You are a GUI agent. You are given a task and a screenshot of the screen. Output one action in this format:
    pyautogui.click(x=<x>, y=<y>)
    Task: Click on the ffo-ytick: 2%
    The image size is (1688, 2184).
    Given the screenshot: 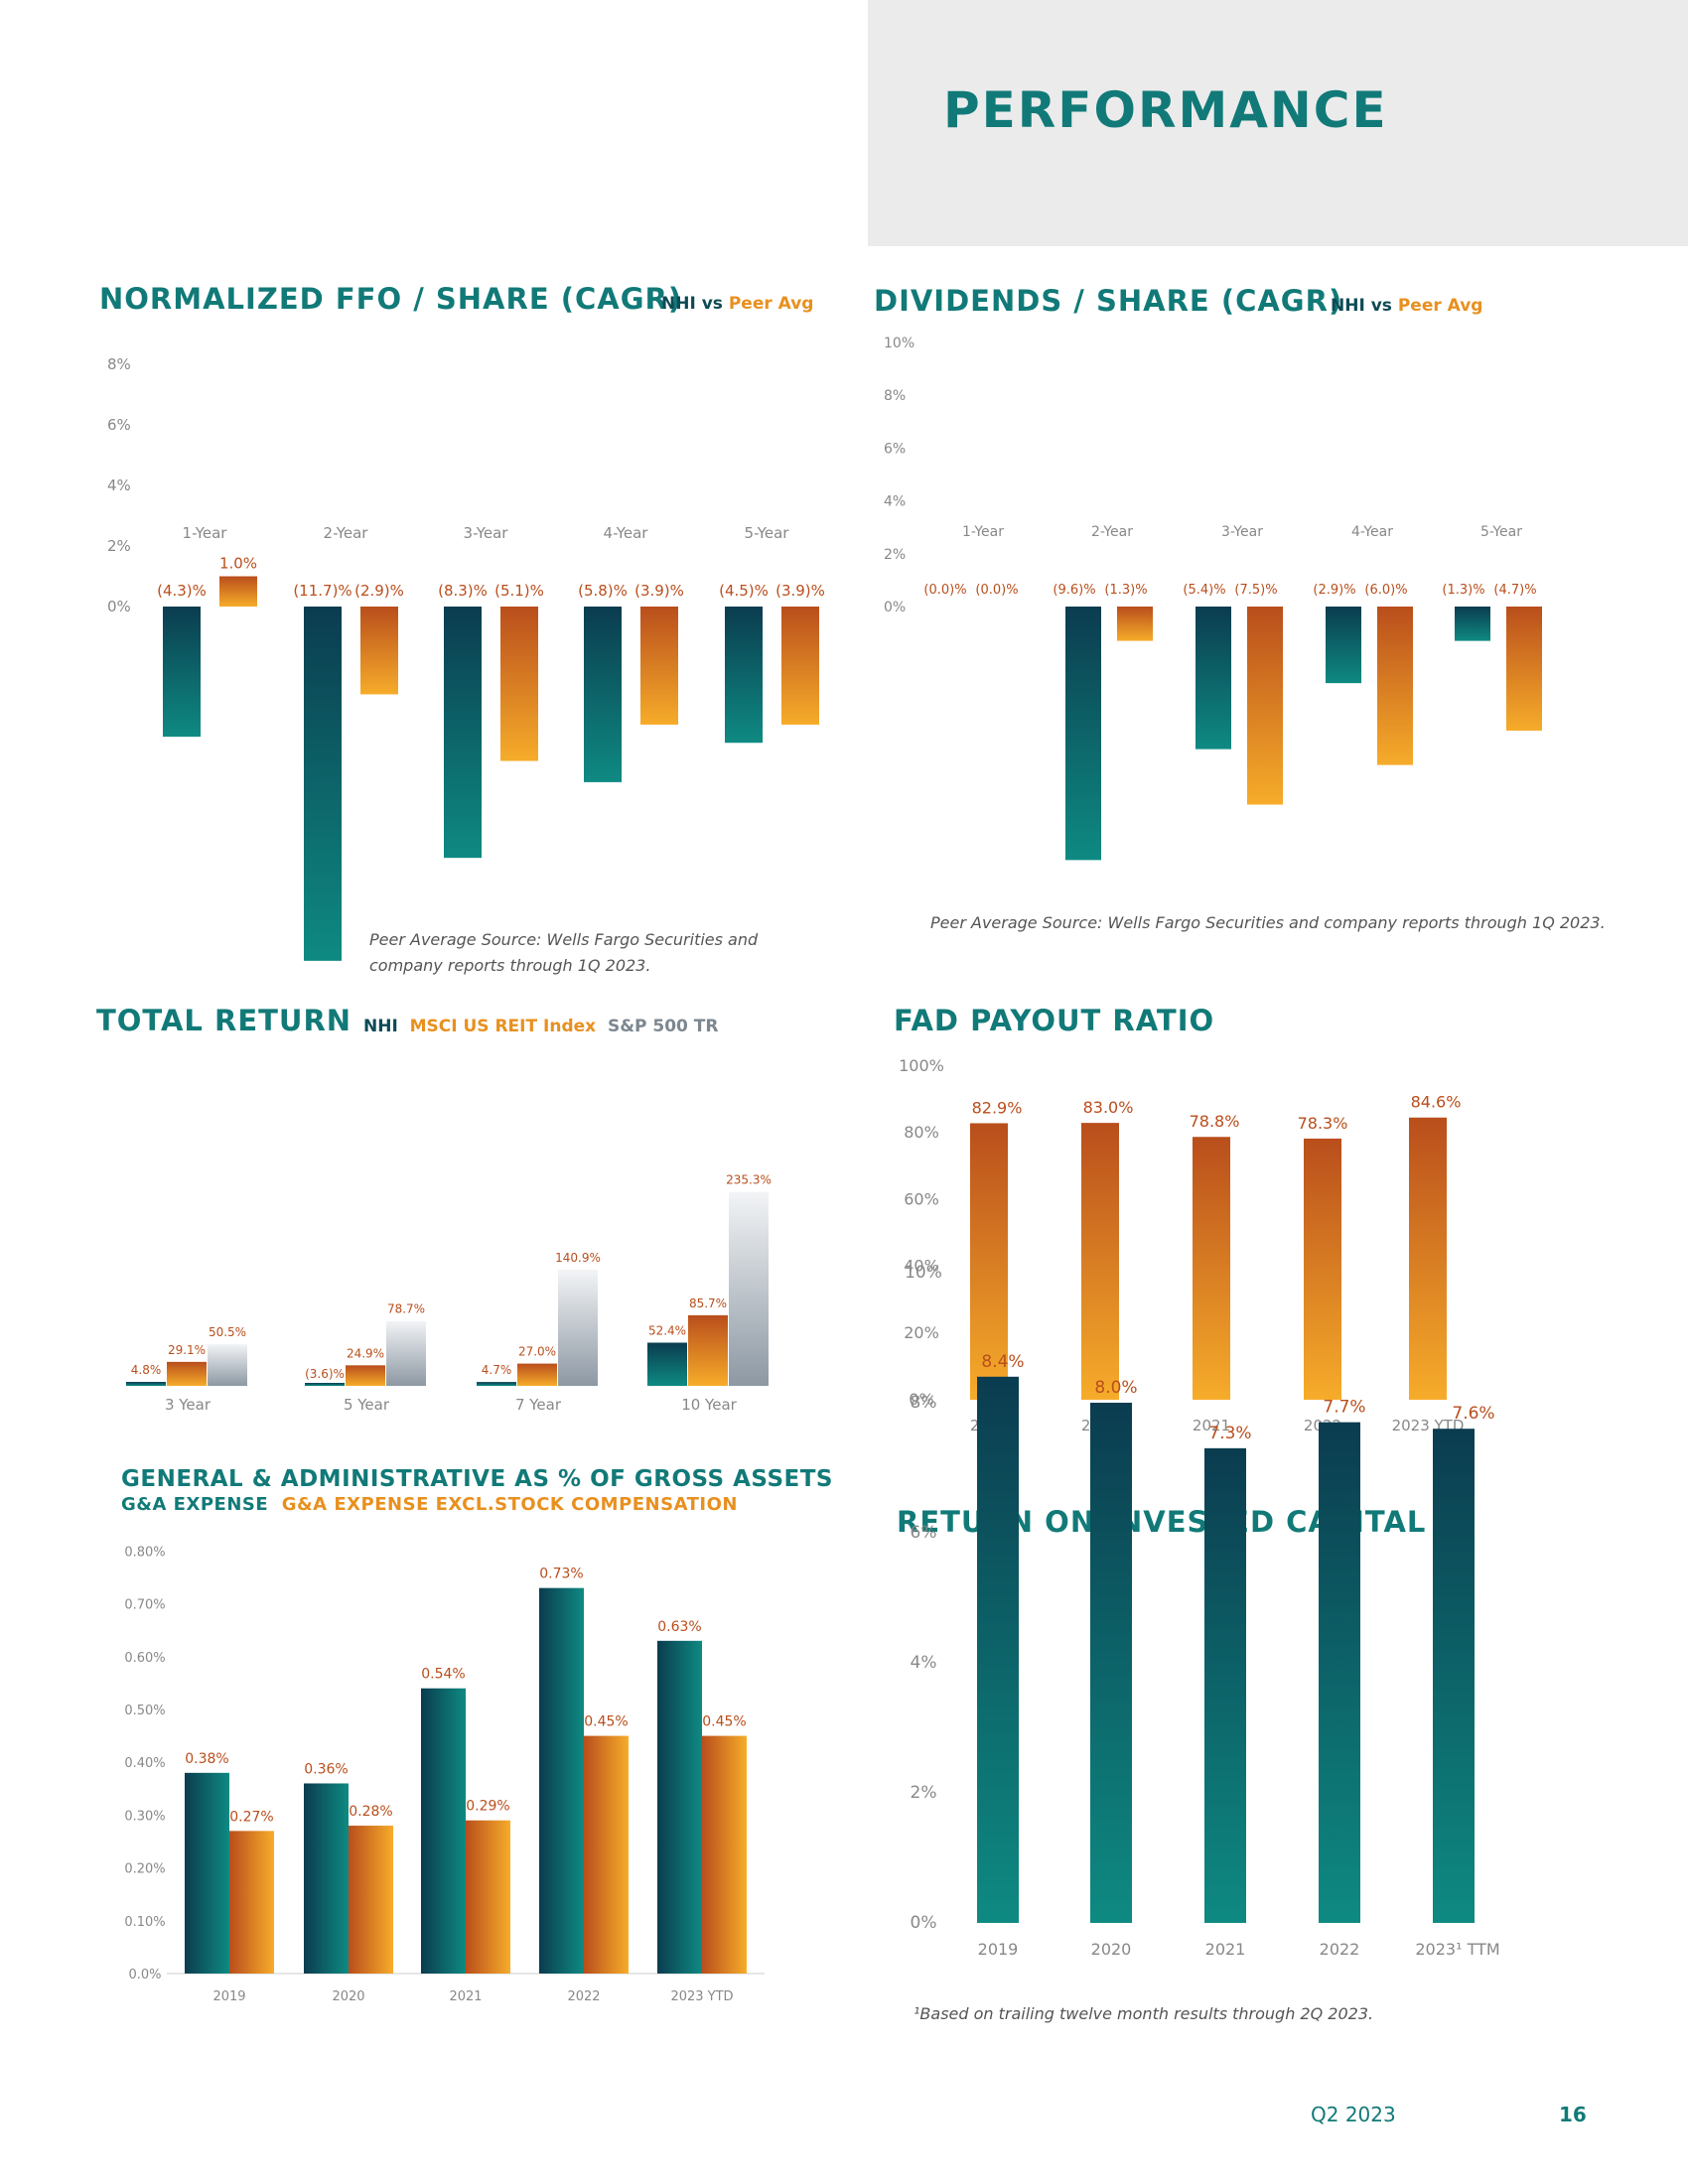 What is the action you would take?
    pyautogui.click(x=119, y=546)
    